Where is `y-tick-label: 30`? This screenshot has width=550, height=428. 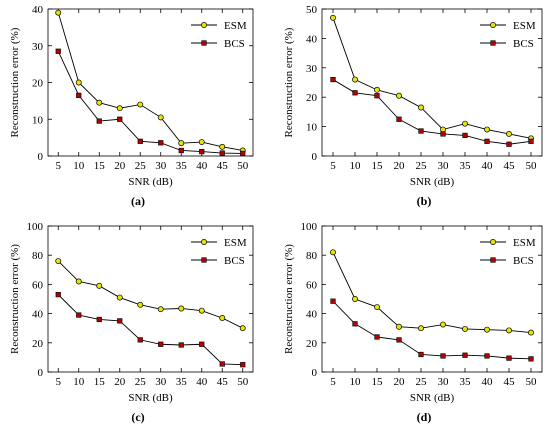 y-tick-label: 30 is located at coordinates (38, 47).